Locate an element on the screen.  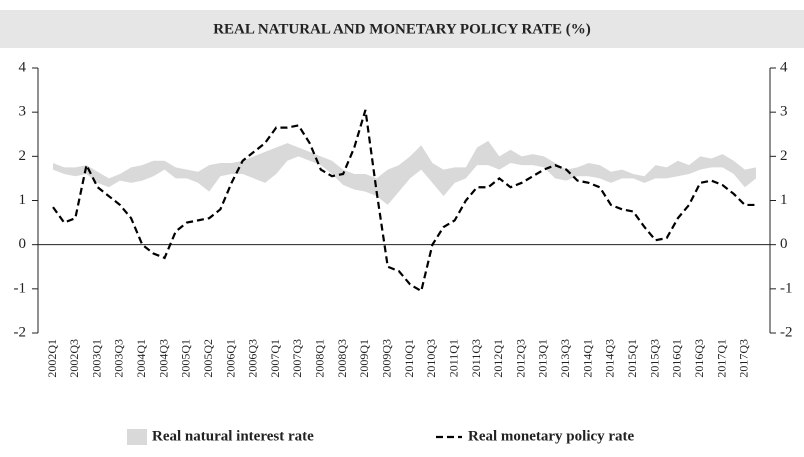
x-tick-label: 2006Q1 is located at coordinates (230, 358).